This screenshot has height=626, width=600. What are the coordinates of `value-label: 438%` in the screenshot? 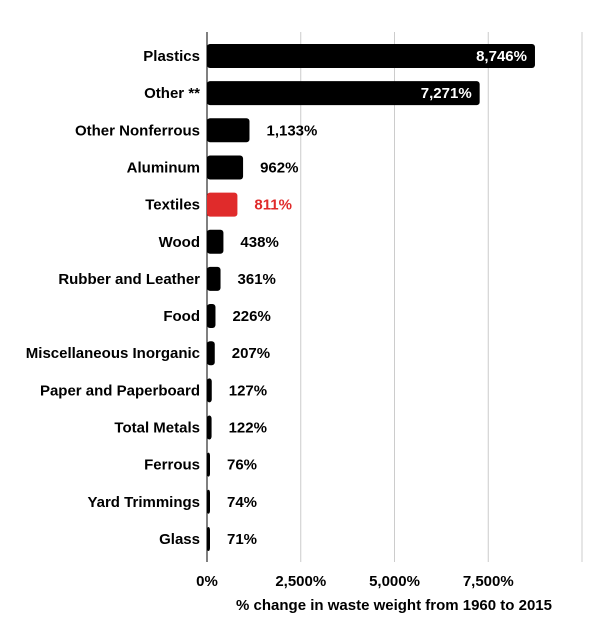 It's located at (259, 242).